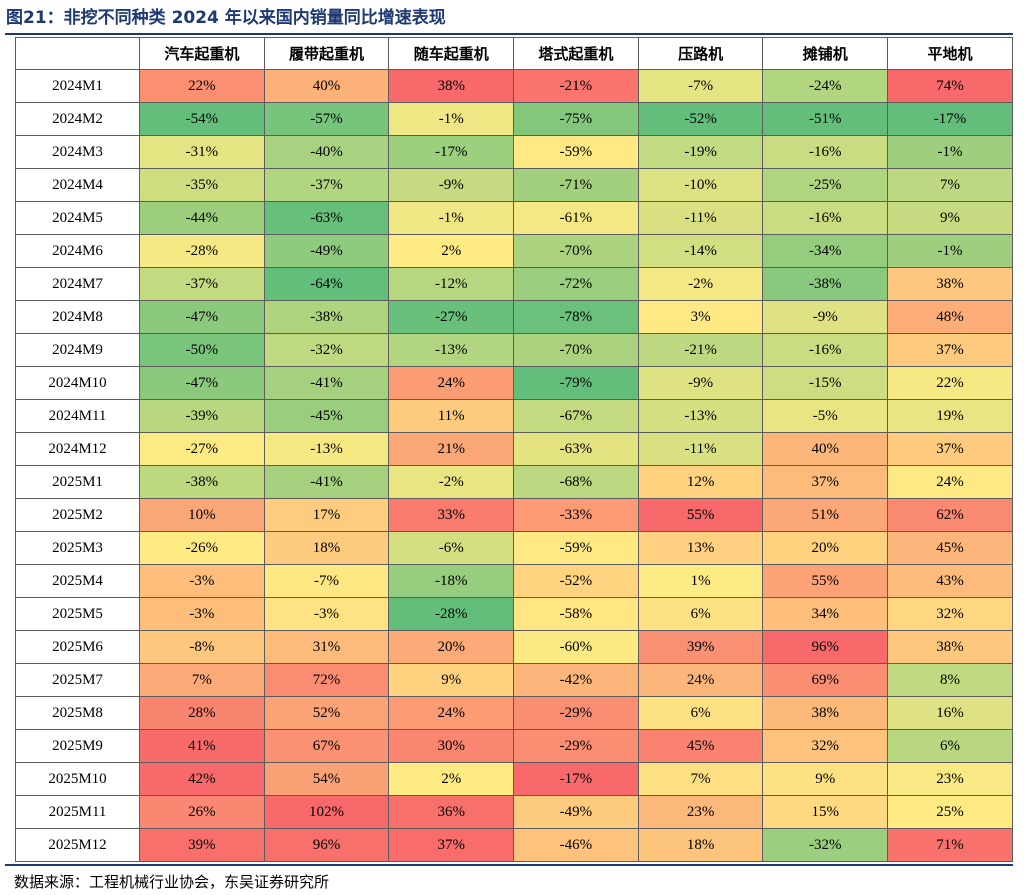 This screenshot has height=895, width=1027. Describe the element at coordinates (700, 218) in the screenshot. I see `value-cell: -11%` at that location.